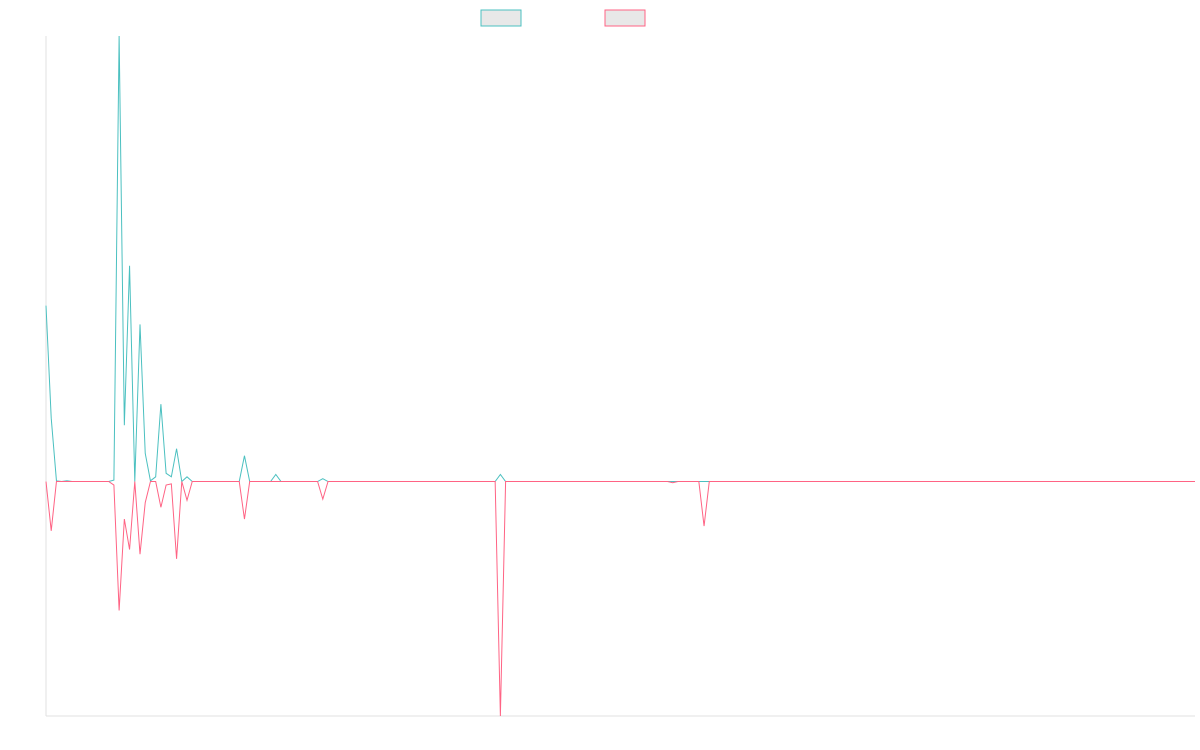  I want to click on legend, so click(563, 18).